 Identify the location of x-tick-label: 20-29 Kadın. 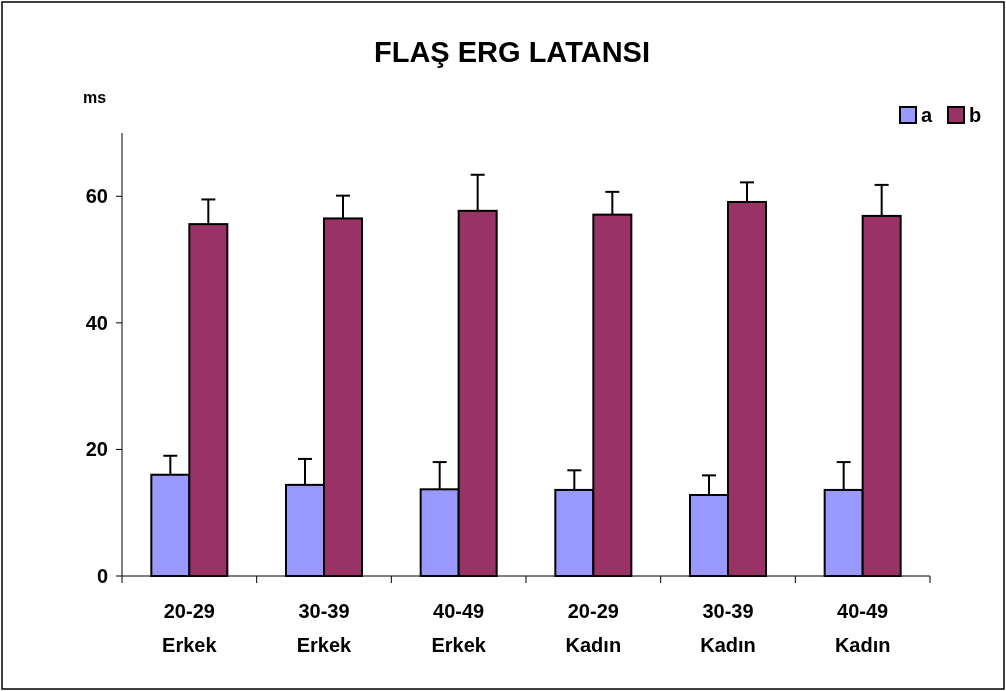
(593, 628).